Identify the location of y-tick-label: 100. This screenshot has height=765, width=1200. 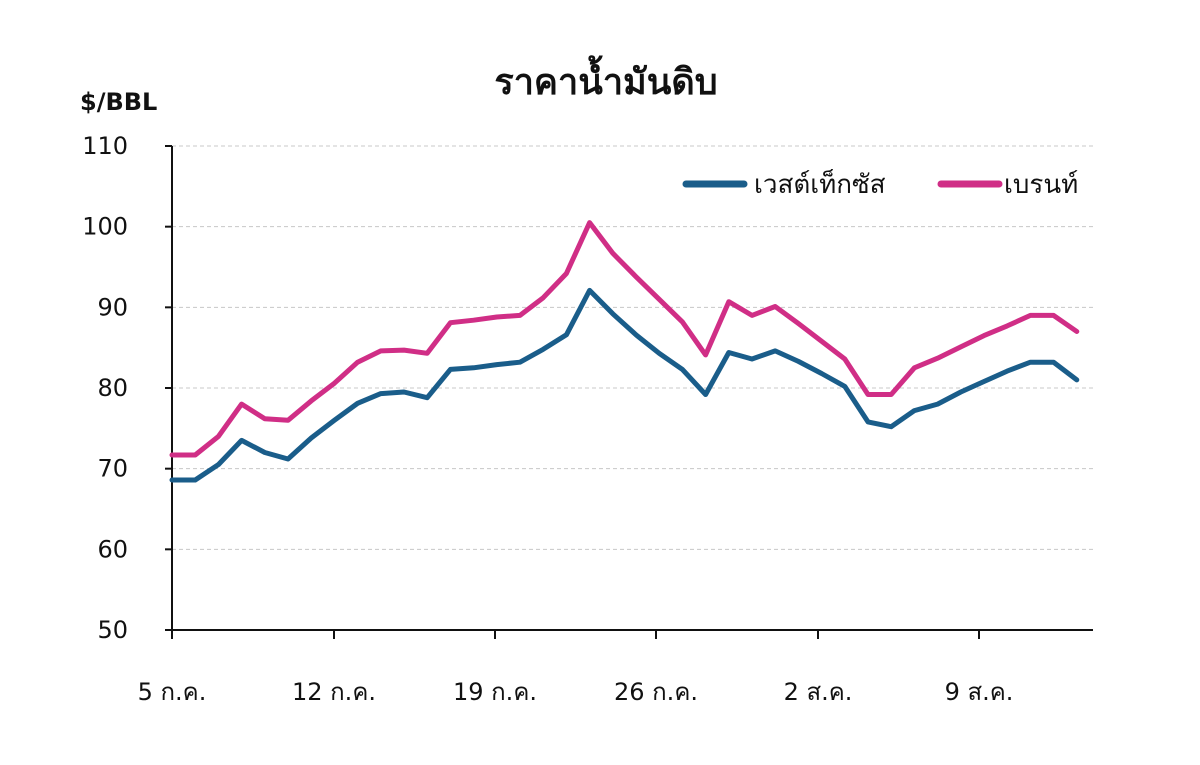
(105, 227).